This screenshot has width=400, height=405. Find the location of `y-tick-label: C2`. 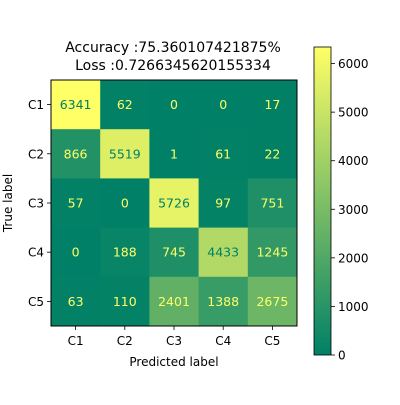

y-tick-label: C2 is located at coordinates (36, 154).